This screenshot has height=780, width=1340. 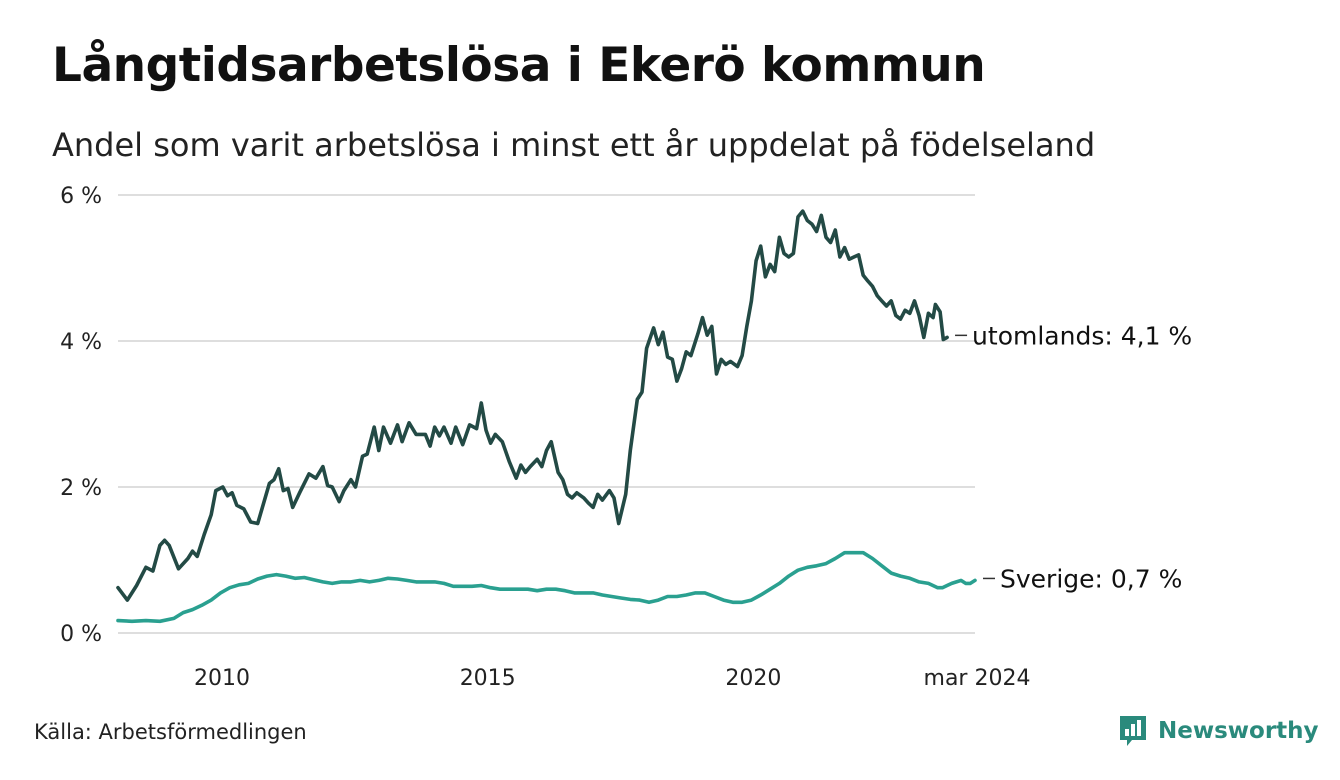 What do you see at coordinates (546, 587) in the screenshot?
I see `series-line-sverige` at bounding box center [546, 587].